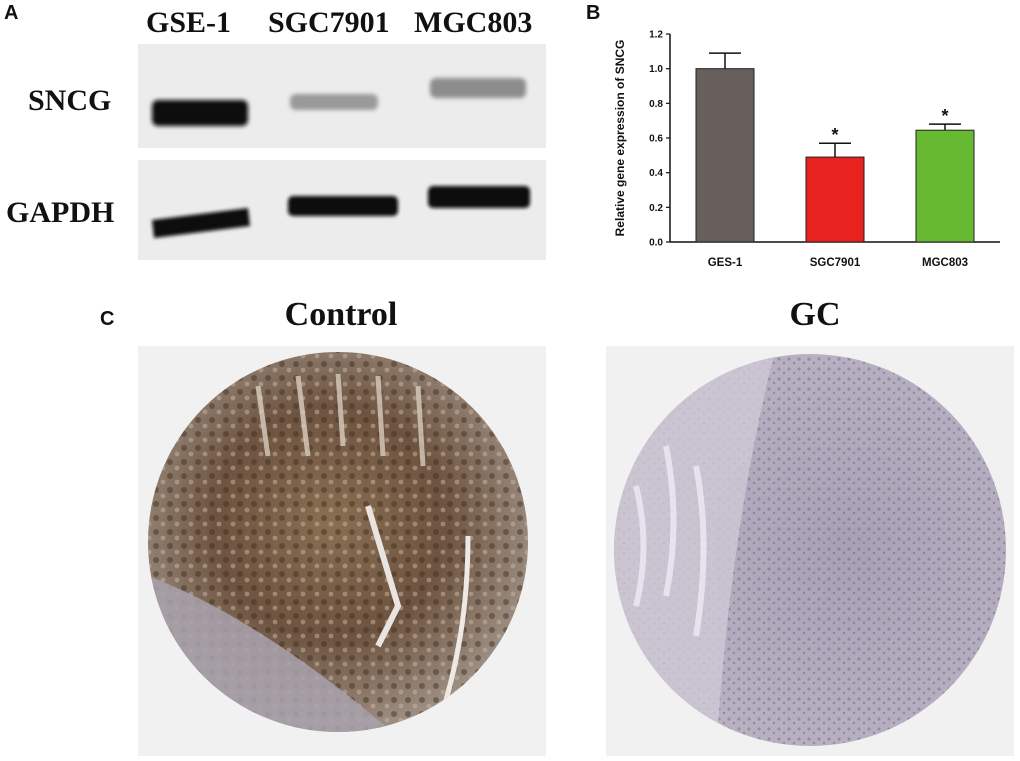  What do you see at coordinates (189, 22) in the screenshot?
I see `blot-lane-label-gse1: GSE-1` at bounding box center [189, 22].